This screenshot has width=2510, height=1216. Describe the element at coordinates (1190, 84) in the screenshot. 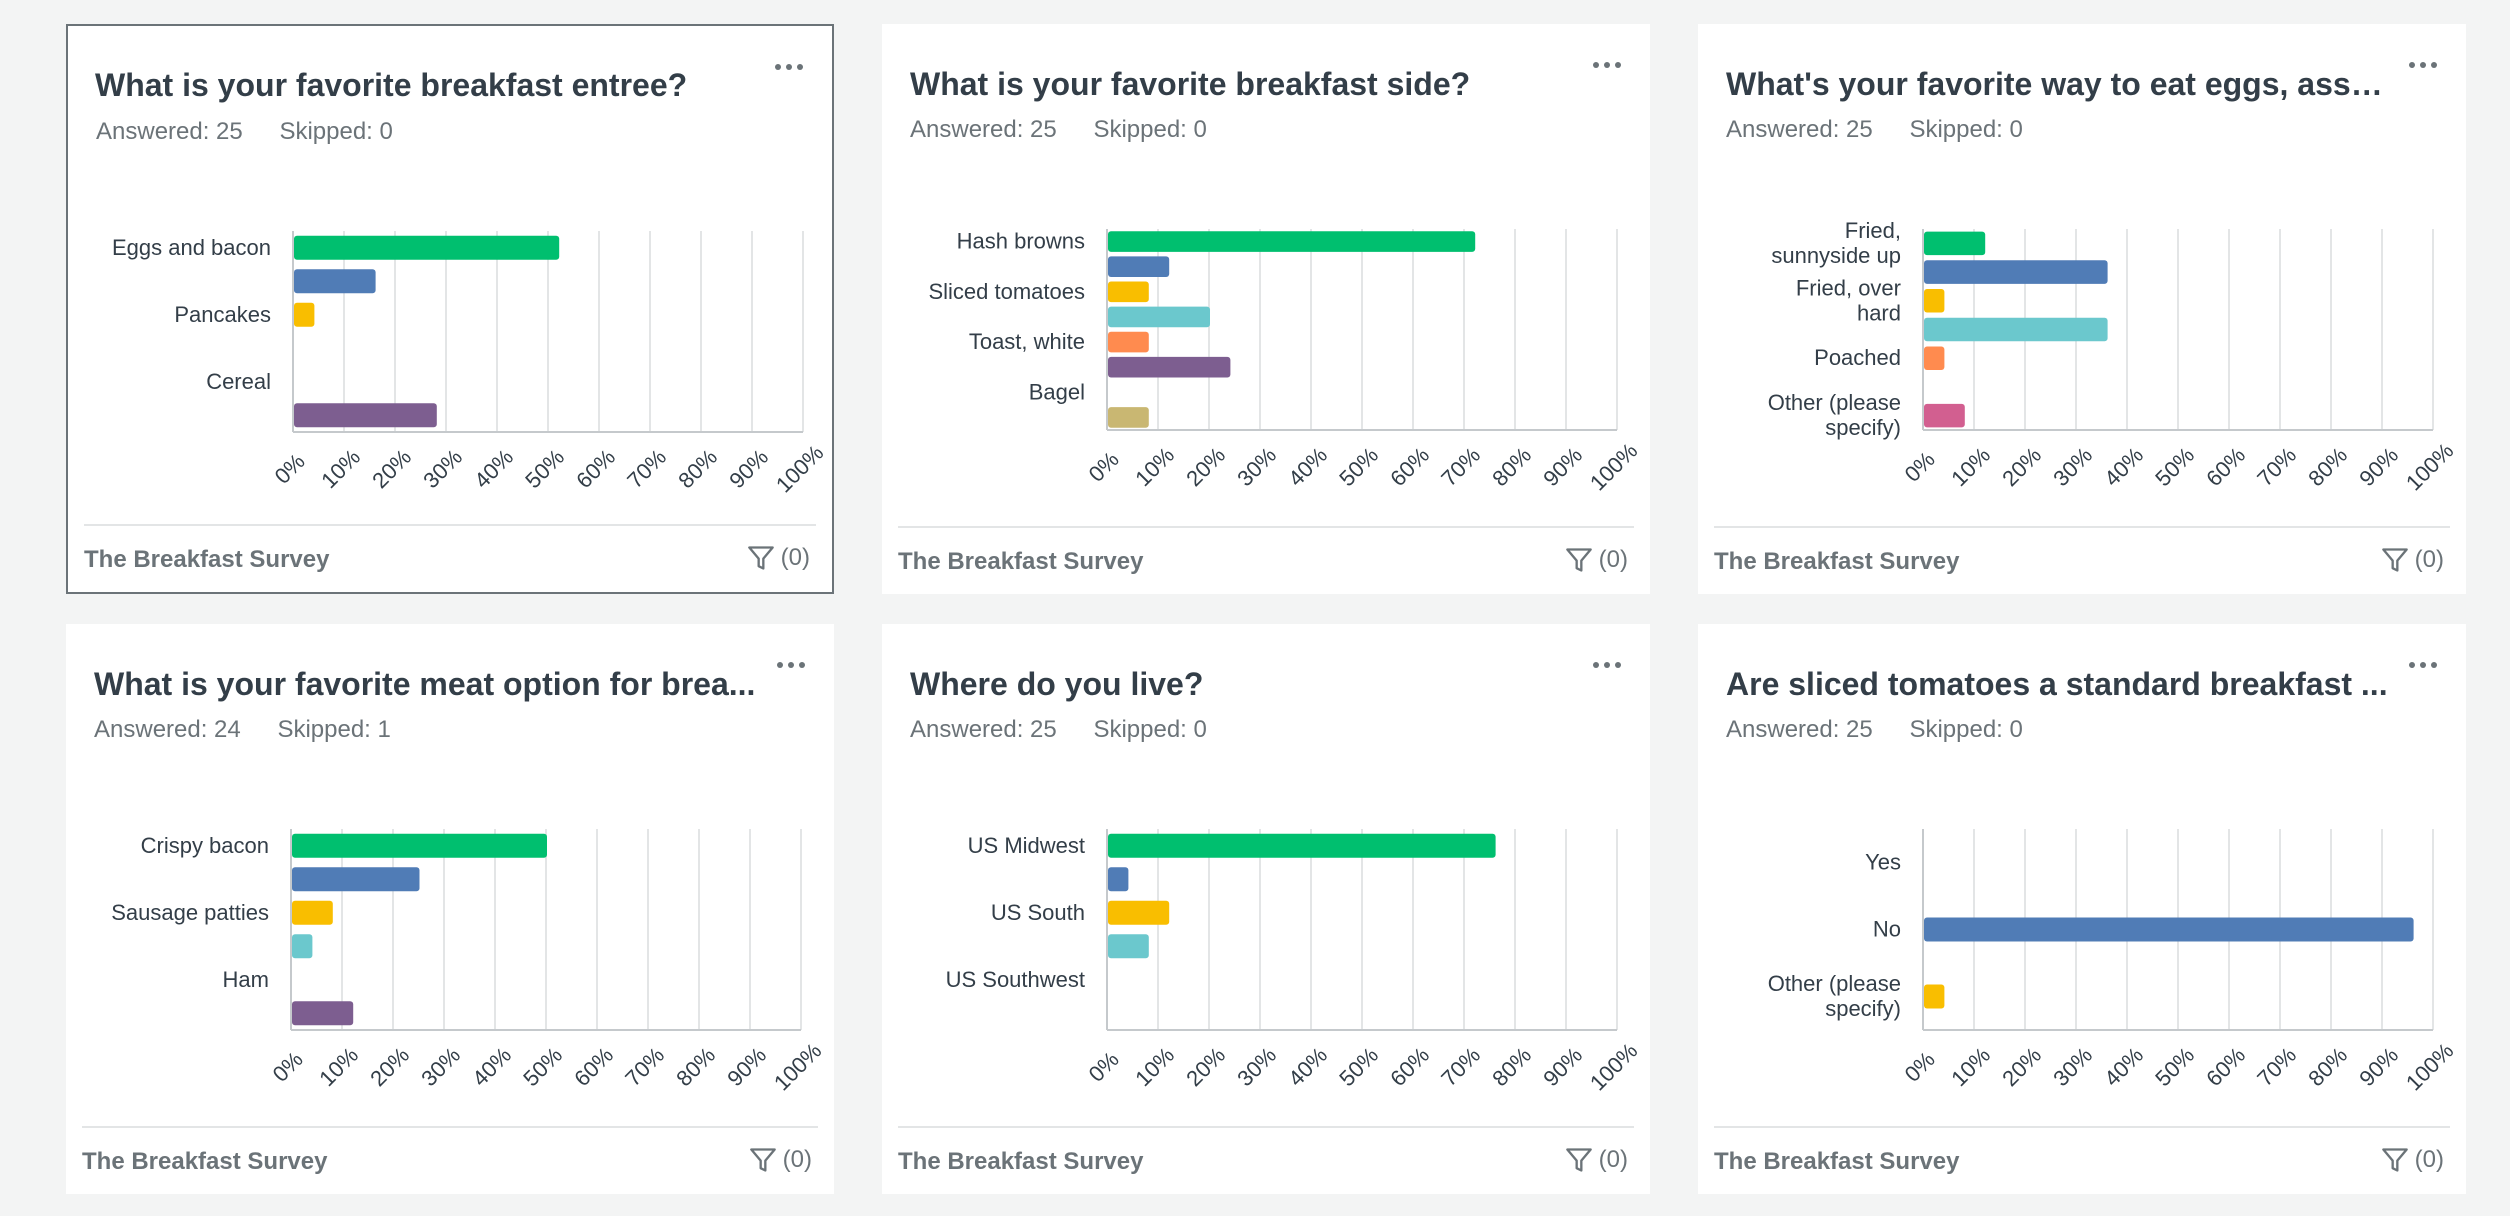

I see `question-title: What is your favorite breakfast side?` at that location.